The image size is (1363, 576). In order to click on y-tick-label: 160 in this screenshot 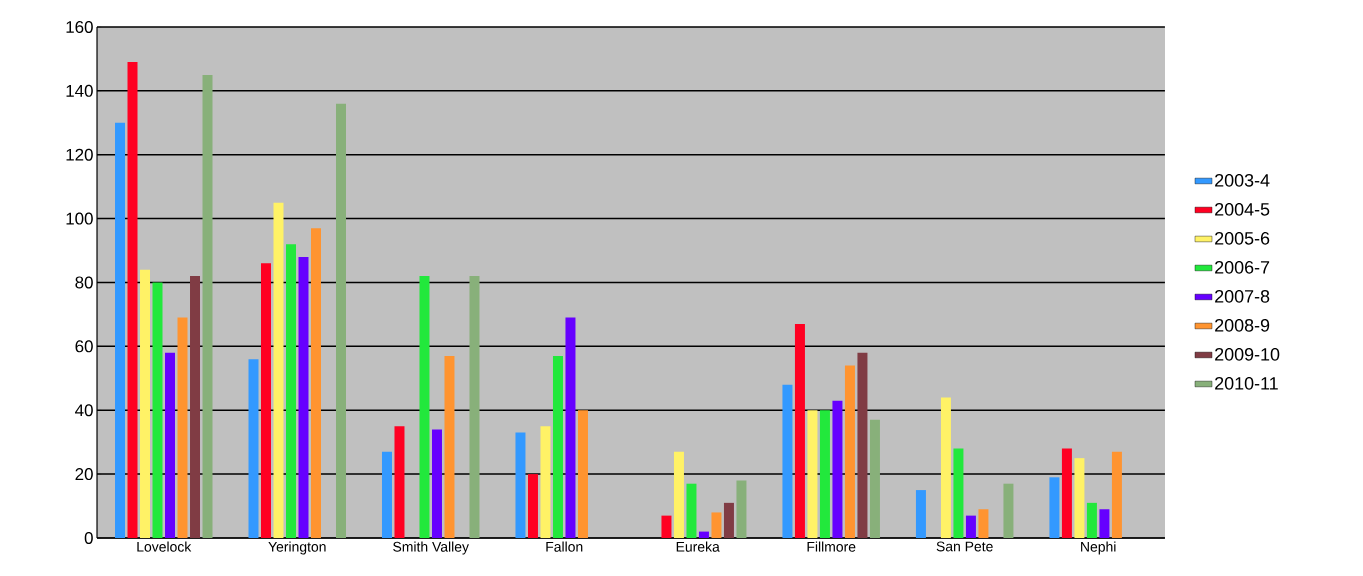, I will do `click(79, 26)`.